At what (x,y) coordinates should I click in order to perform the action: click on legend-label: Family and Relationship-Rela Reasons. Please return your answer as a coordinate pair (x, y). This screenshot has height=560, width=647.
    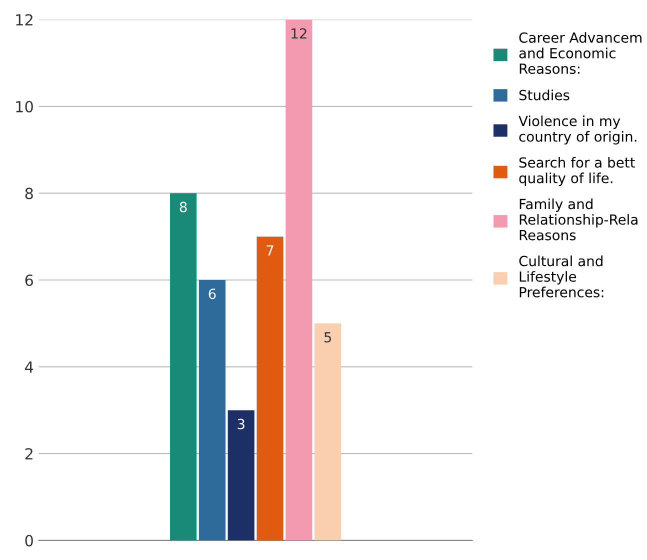
    Looking at the image, I should click on (579, 219).